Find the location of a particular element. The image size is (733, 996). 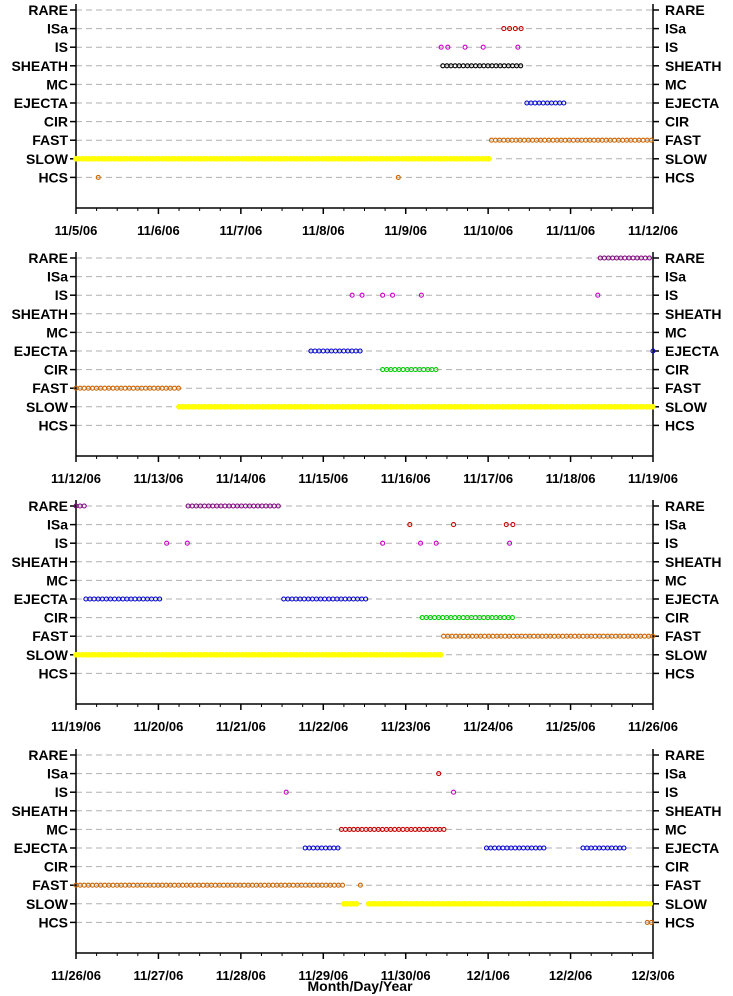

y-label-left-hcs: HCS is located at coordinates (53, 922).